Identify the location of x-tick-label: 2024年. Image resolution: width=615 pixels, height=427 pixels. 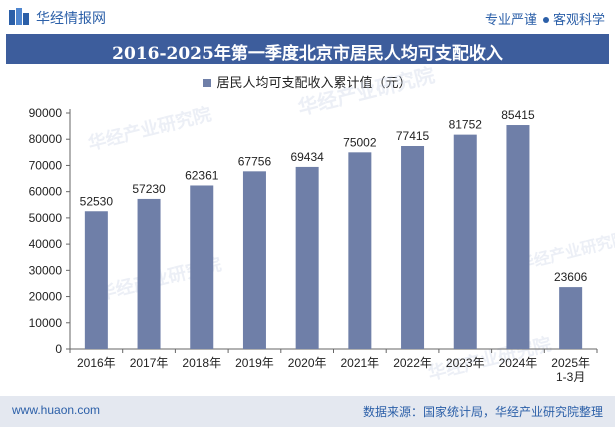
(518, 363).